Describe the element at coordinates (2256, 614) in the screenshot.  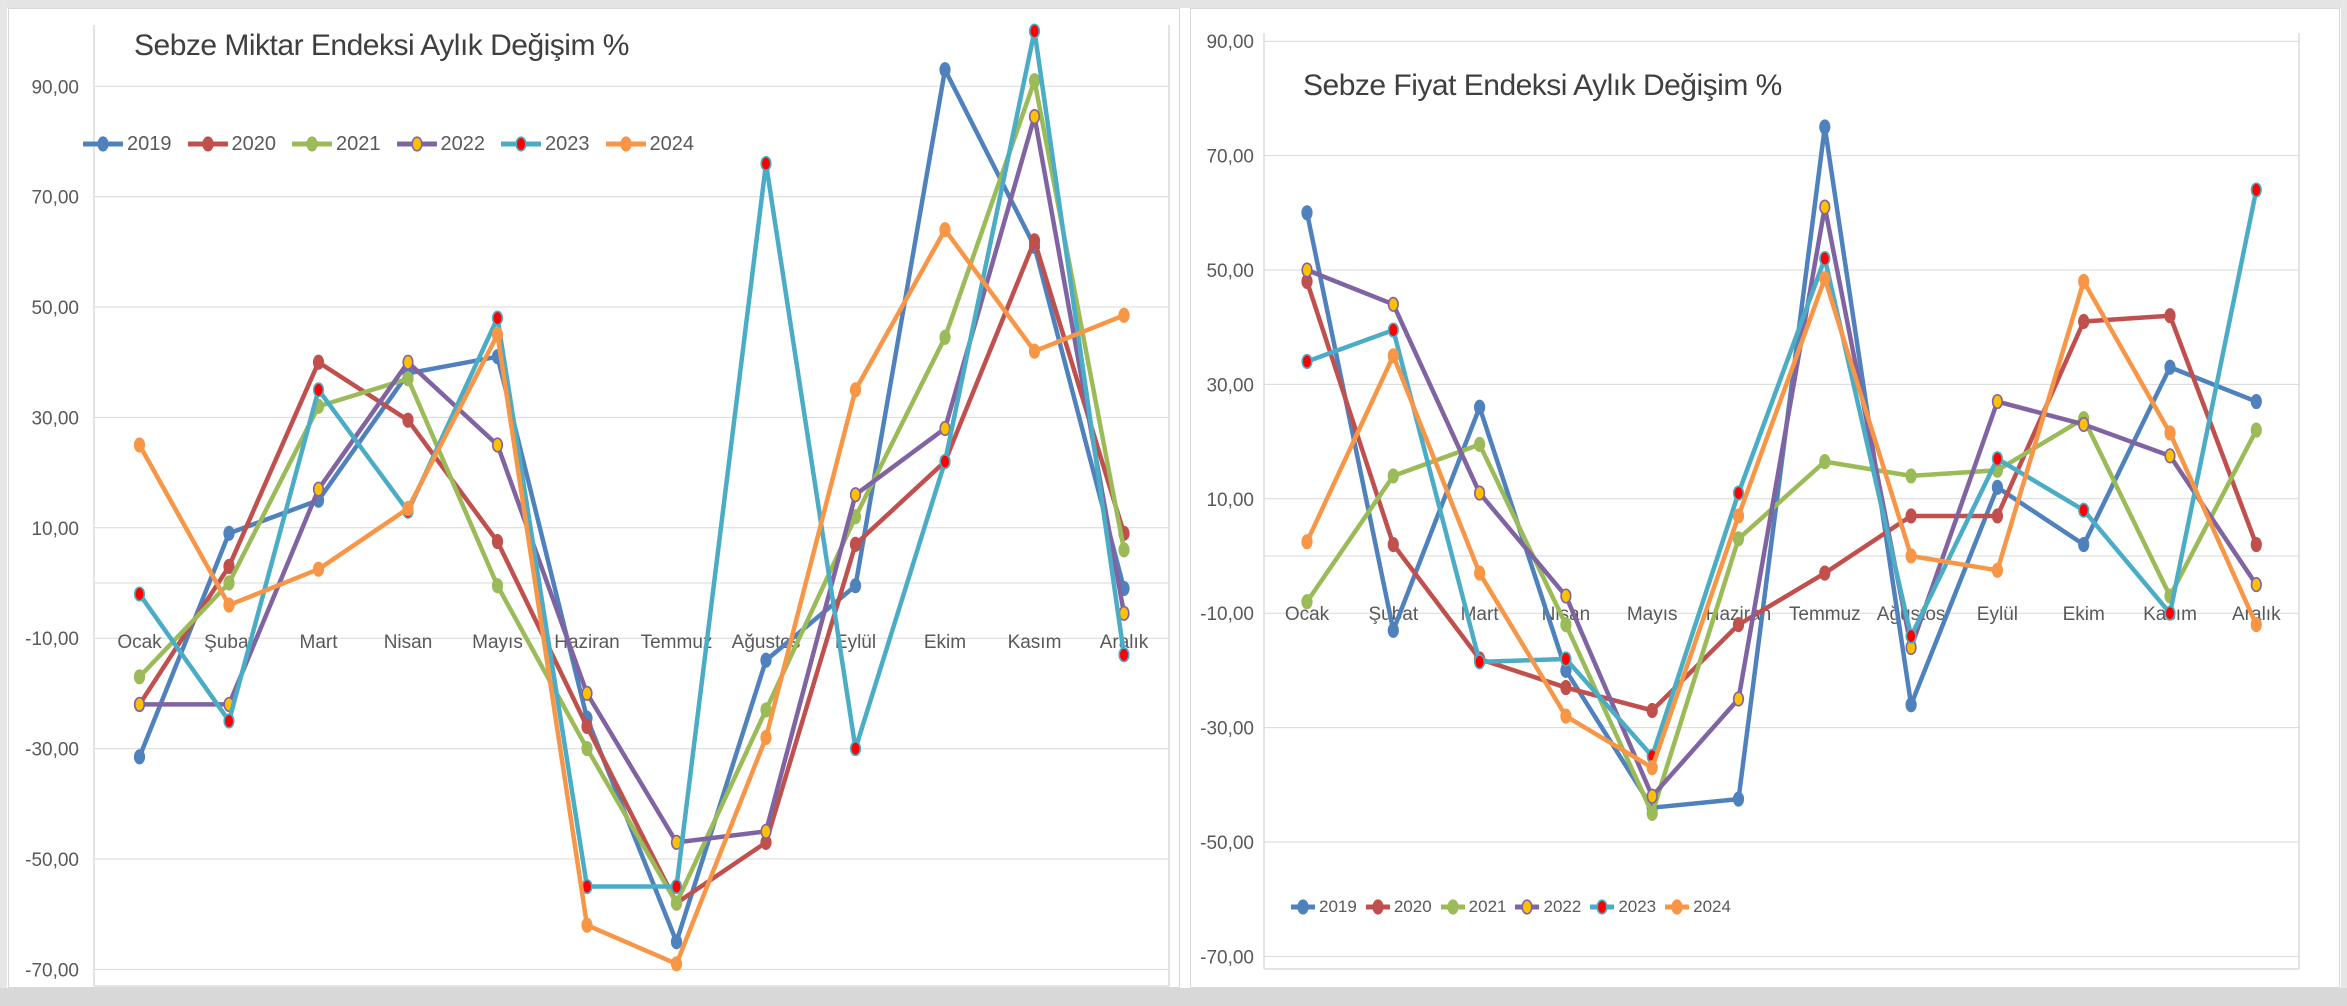
I see `x-axis-label: Aralık` at that location.